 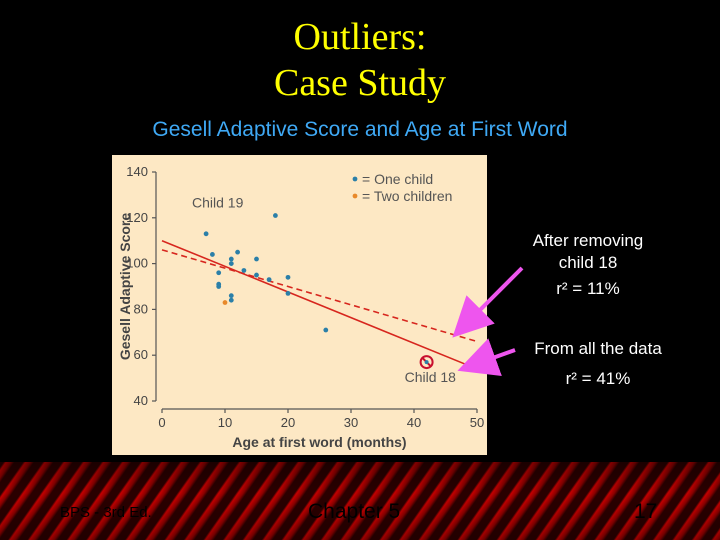 I want to click on y-tick-label: 80, so click(x=141, y=308).